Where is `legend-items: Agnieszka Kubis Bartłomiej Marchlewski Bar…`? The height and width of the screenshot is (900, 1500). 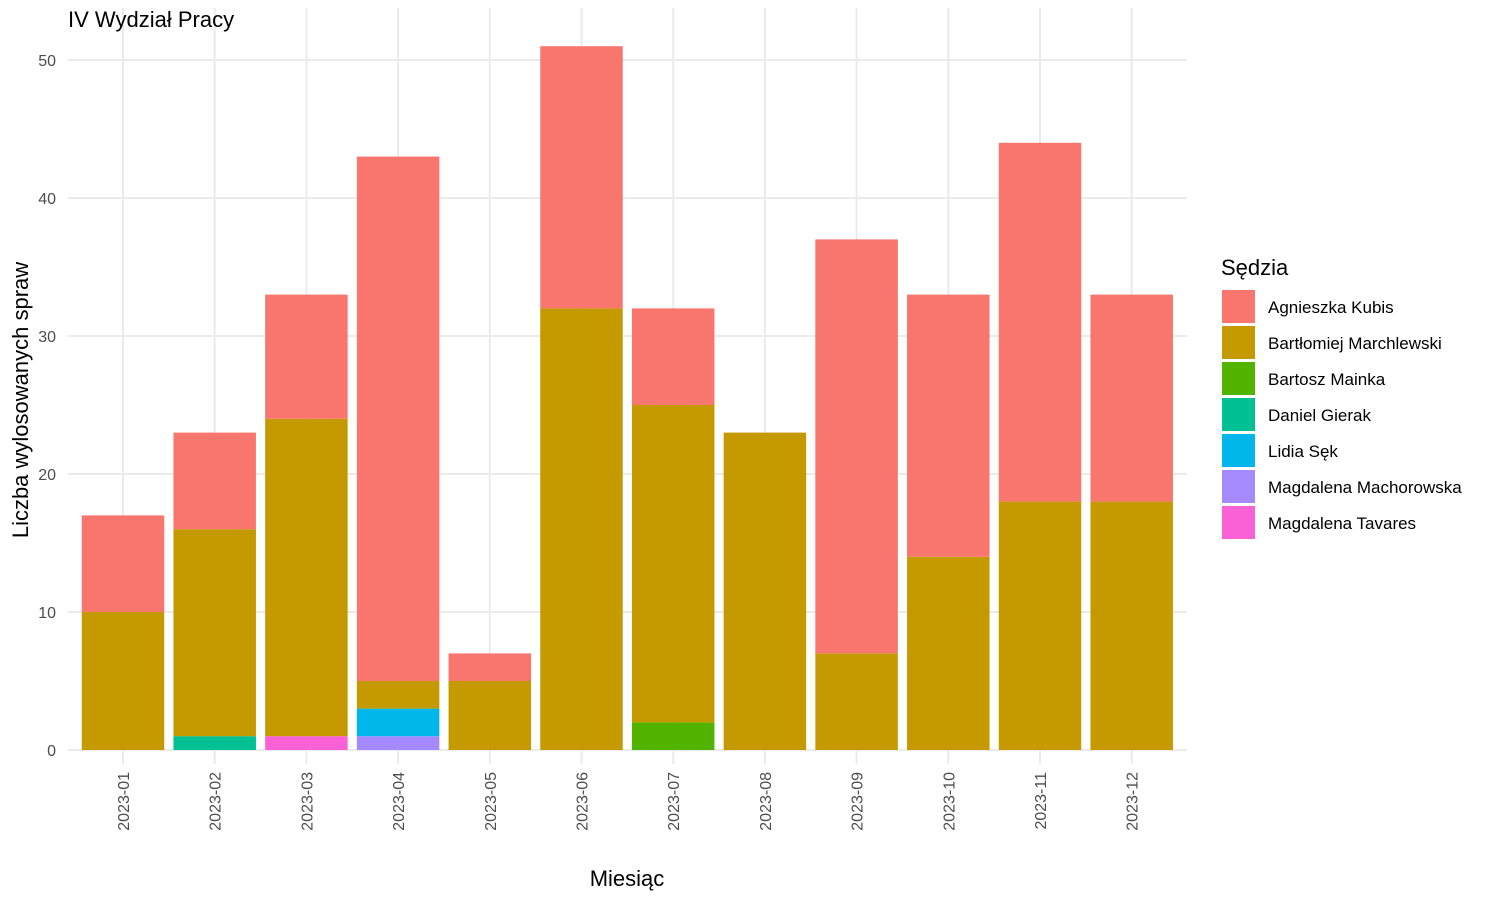 legend-items: Agnieszka Kubis Bartłomiej Marchlewski Bar… is located at coordinates (1342, 414).